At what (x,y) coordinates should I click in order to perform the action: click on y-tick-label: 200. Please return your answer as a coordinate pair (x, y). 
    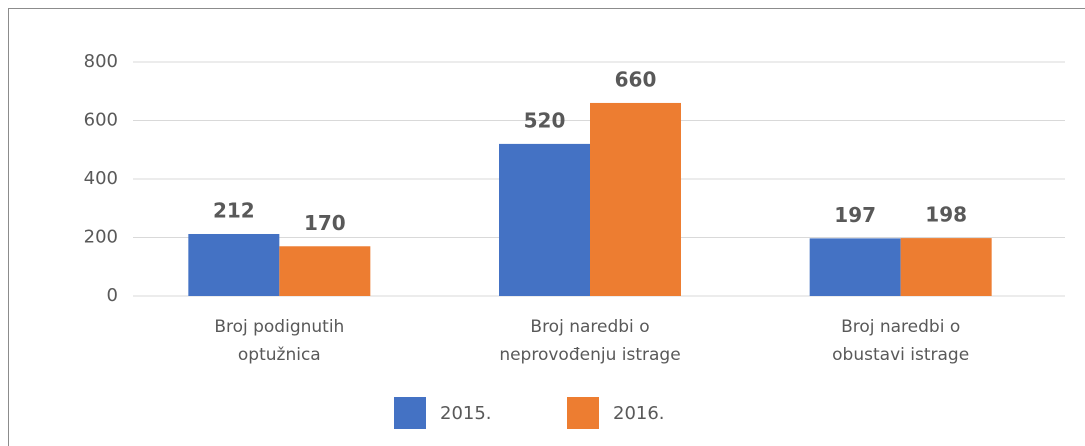
    Looking at the image, I should click on (101, 237).